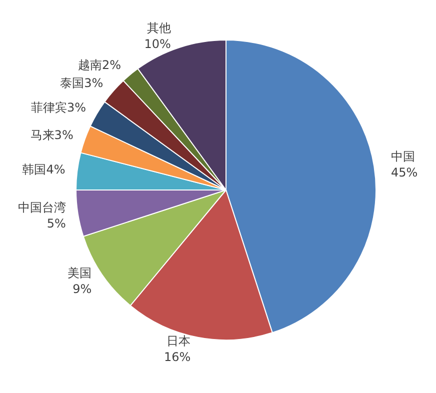 The width and height of the screenshot is (436, 393). Describe the element at coordinates (82, 289) in the screenshot. I see `data-label: 9%` at that location.